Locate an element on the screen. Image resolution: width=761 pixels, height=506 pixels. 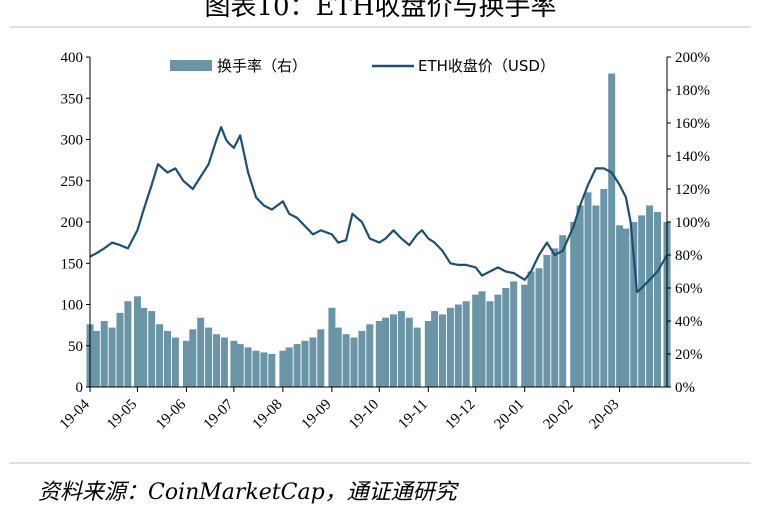
x-tick-label: 19-05 is located at coordinates (122, 415).